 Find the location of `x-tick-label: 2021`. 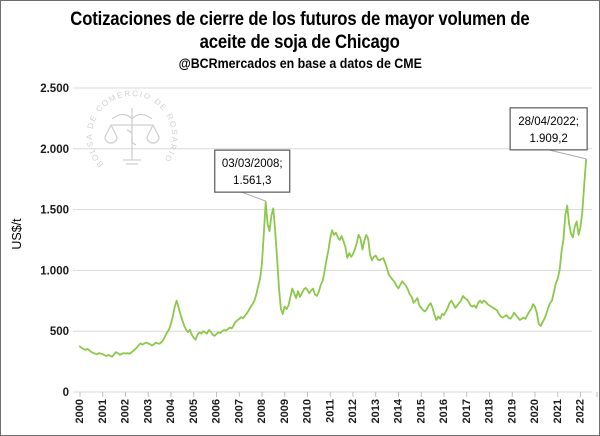

x-tick-label: 2021 is located at coordinates (558, 411).